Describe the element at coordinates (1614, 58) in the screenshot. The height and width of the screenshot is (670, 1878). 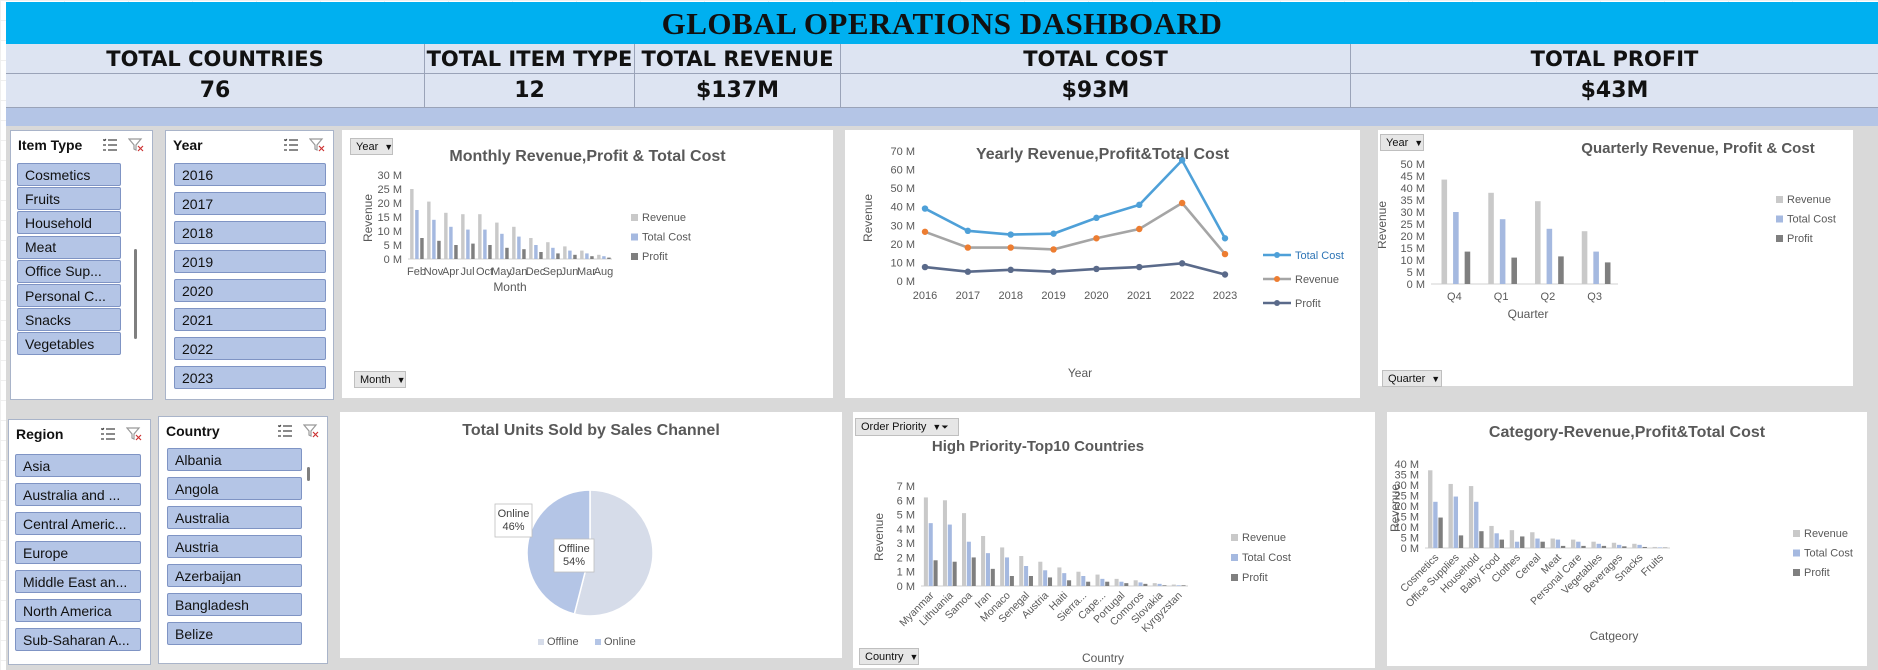
I see `kpi-label-profit: TOTAL PROFIT` at that location.